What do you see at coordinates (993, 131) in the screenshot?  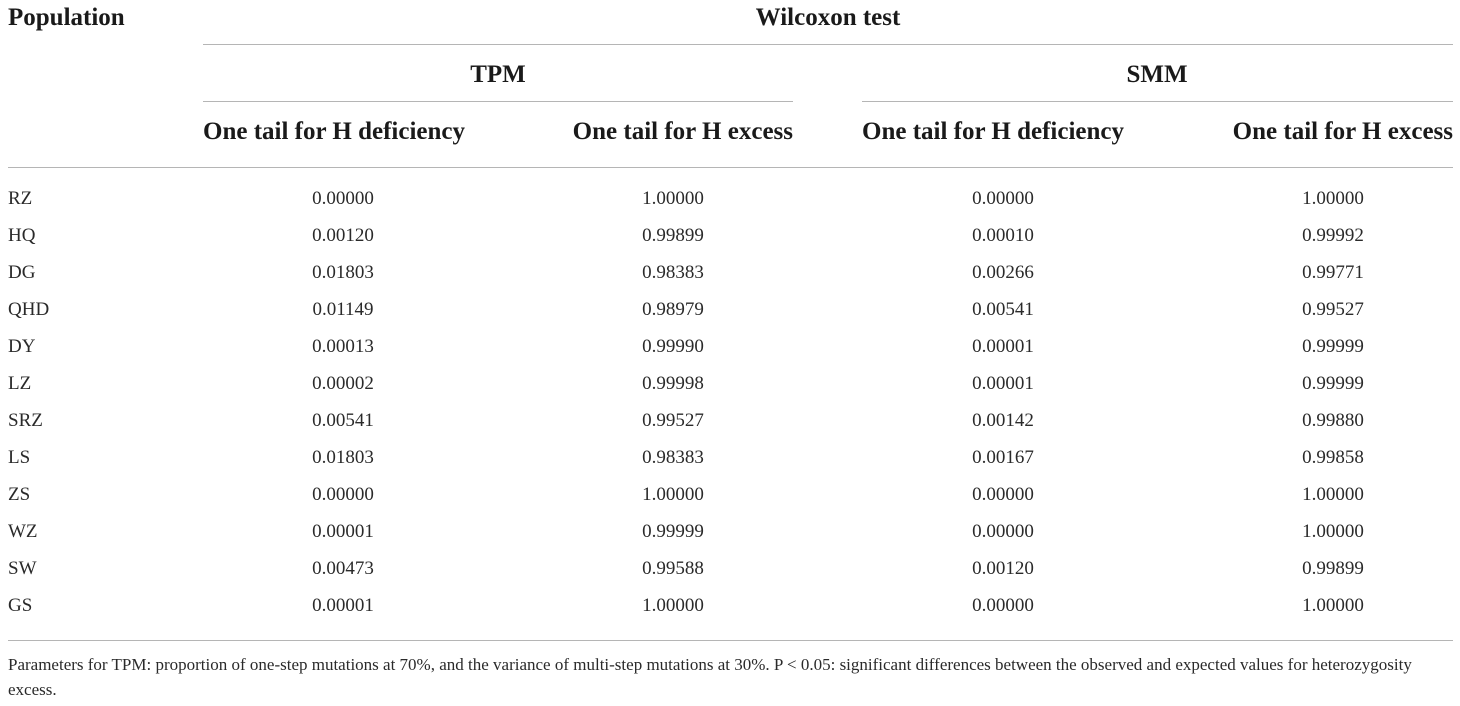 I see `header-col-smm-deficiency: One tail for H deficiency` at bounding box center [993, 131].